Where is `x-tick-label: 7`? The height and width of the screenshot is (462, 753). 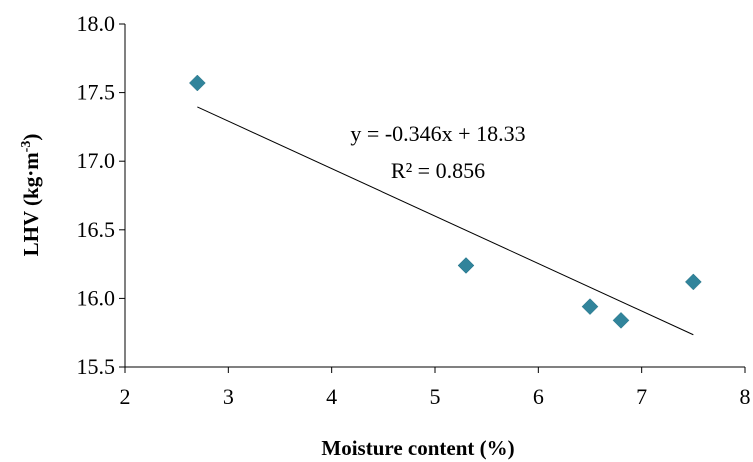
x-tick-label: 7 is located at coordinates (641, 396).